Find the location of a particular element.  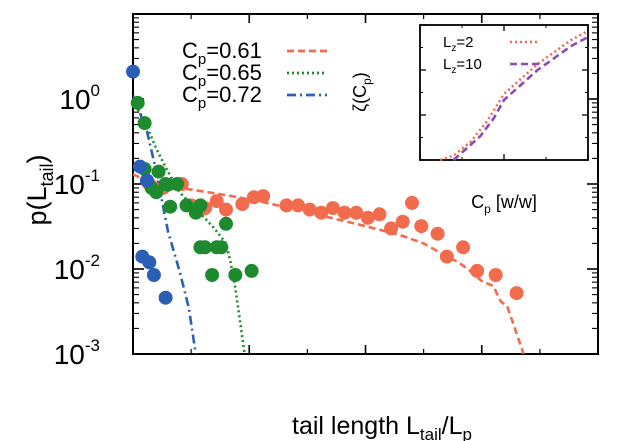

x-axis-label: tail length Ltail/Lp is located at coordinates (382, 426).